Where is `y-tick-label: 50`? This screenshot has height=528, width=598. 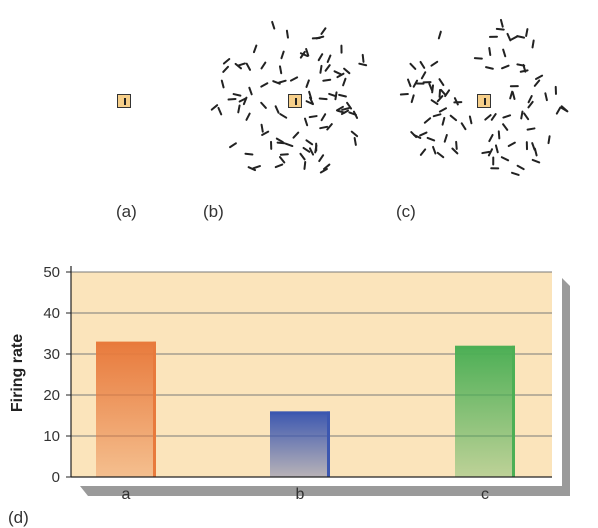 y-tick-label: 50 is located at coordinates (51, 272).